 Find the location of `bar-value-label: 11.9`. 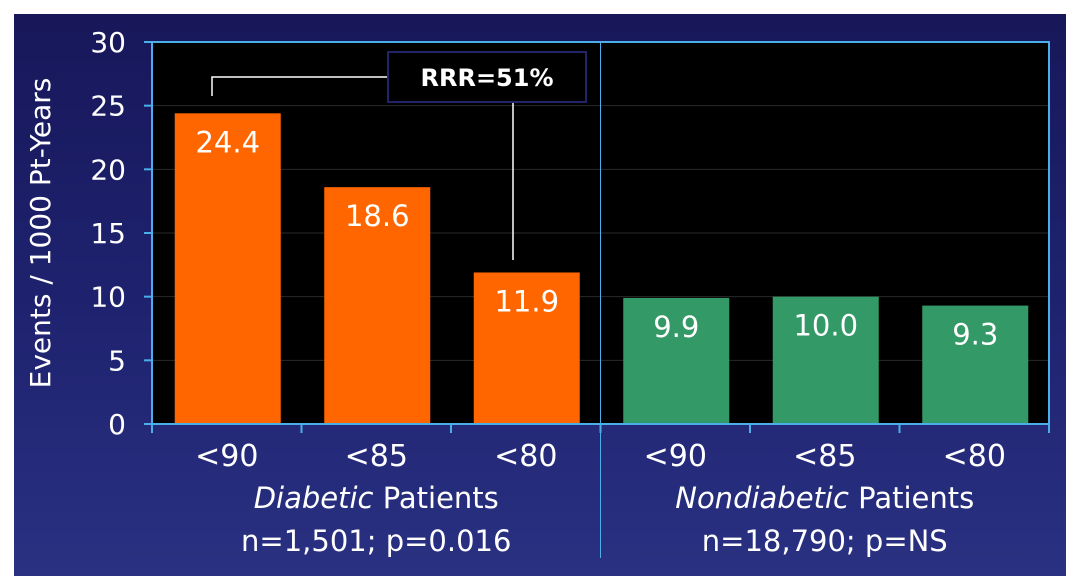

bar-value-label: 11.9 is located at coordinates (526, 301).